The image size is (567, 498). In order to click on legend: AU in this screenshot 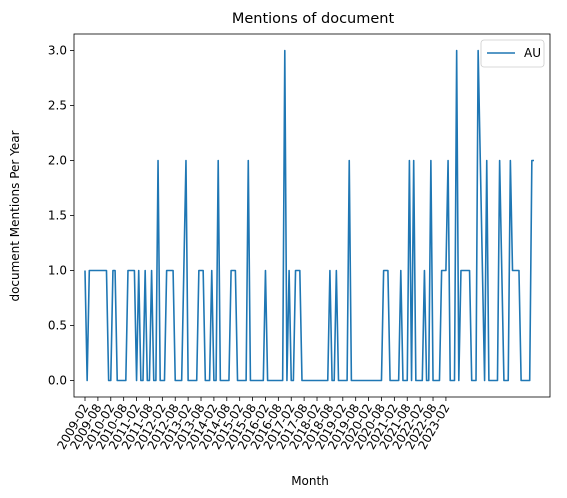, I will do `click(512, 53)`.